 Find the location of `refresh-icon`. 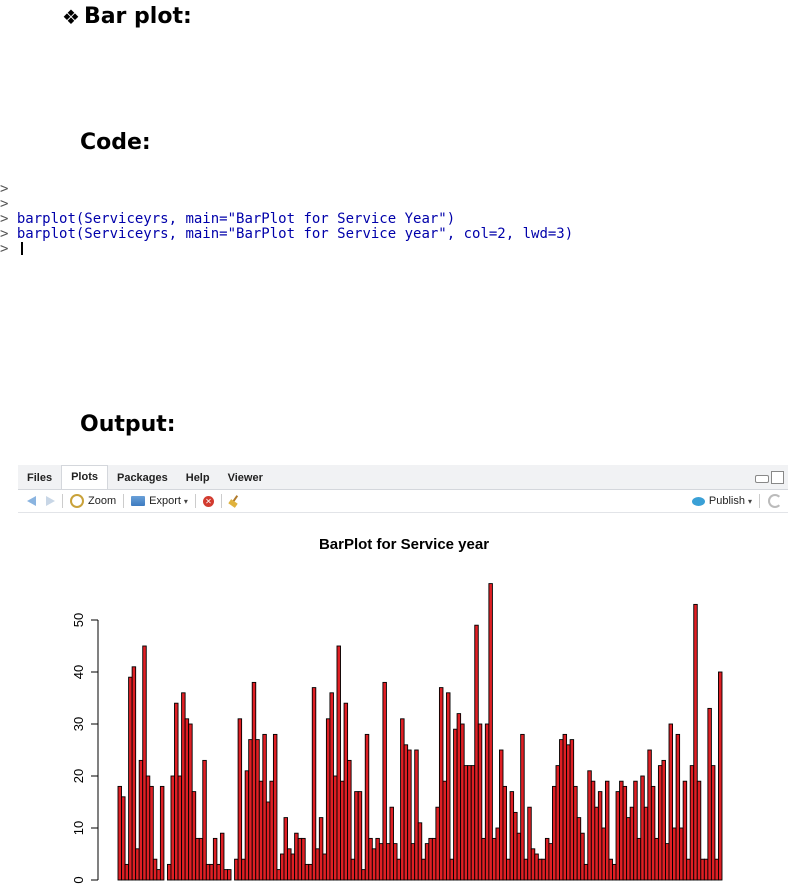

refresh-icon is located at coordinates (775, 501).